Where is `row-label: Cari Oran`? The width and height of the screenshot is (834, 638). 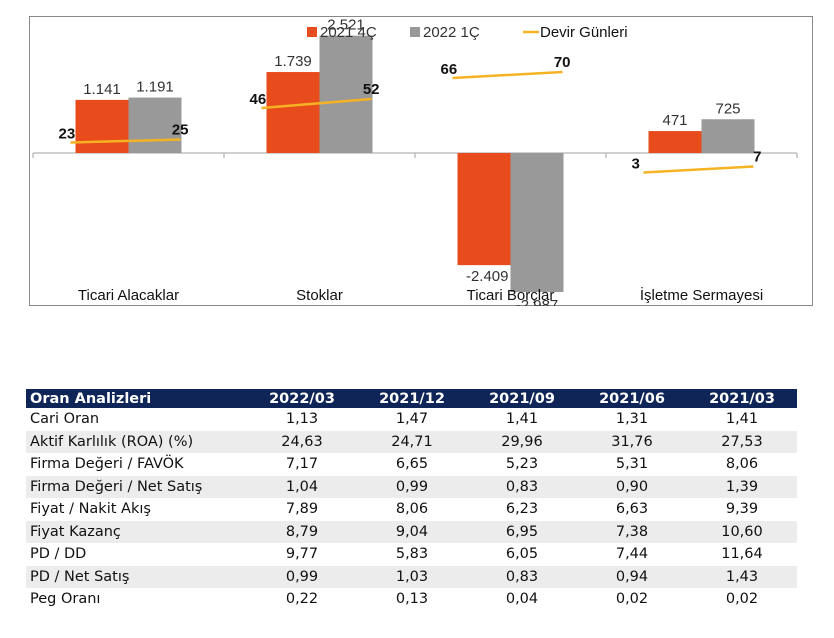
row-label: Cari Oran is located at coordinates (136, 419).